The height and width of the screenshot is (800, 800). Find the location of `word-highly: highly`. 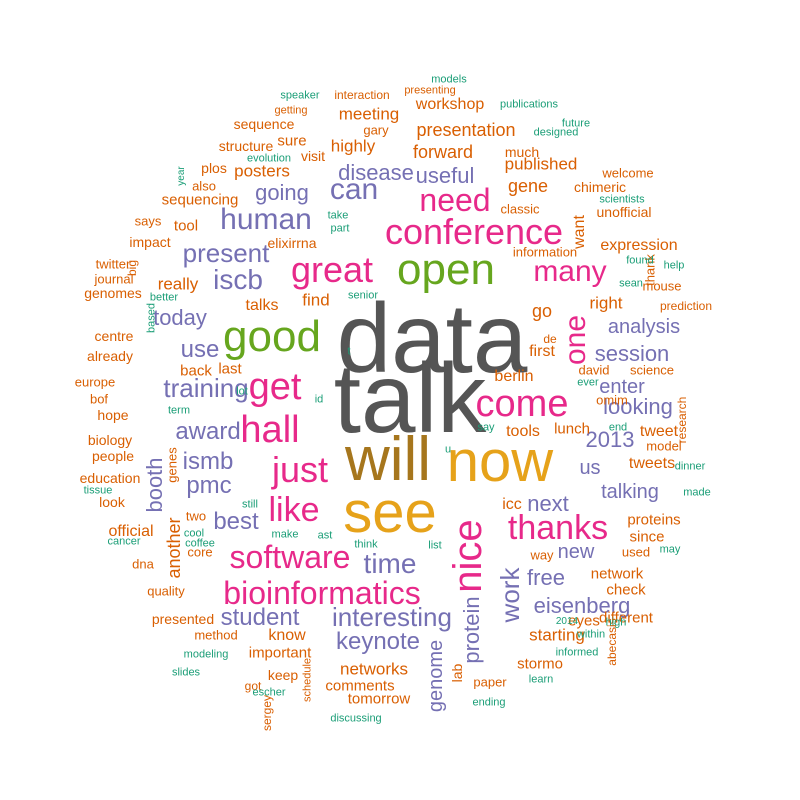

word-highly: highly is located at coordinates (353, 146).